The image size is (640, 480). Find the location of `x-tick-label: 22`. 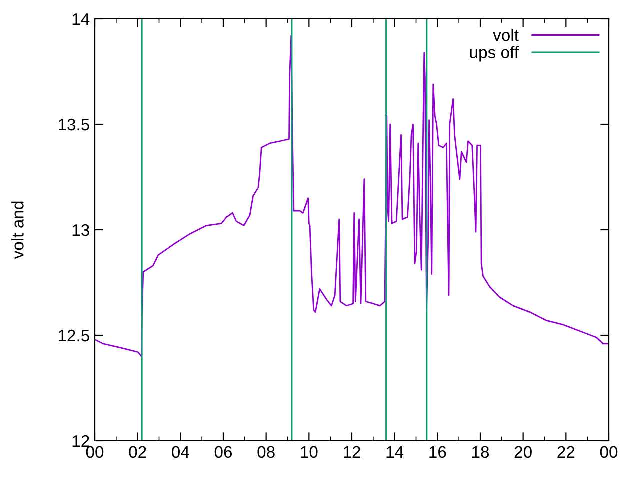

x-tick-label: 22 is located at coordinates (566, 452).